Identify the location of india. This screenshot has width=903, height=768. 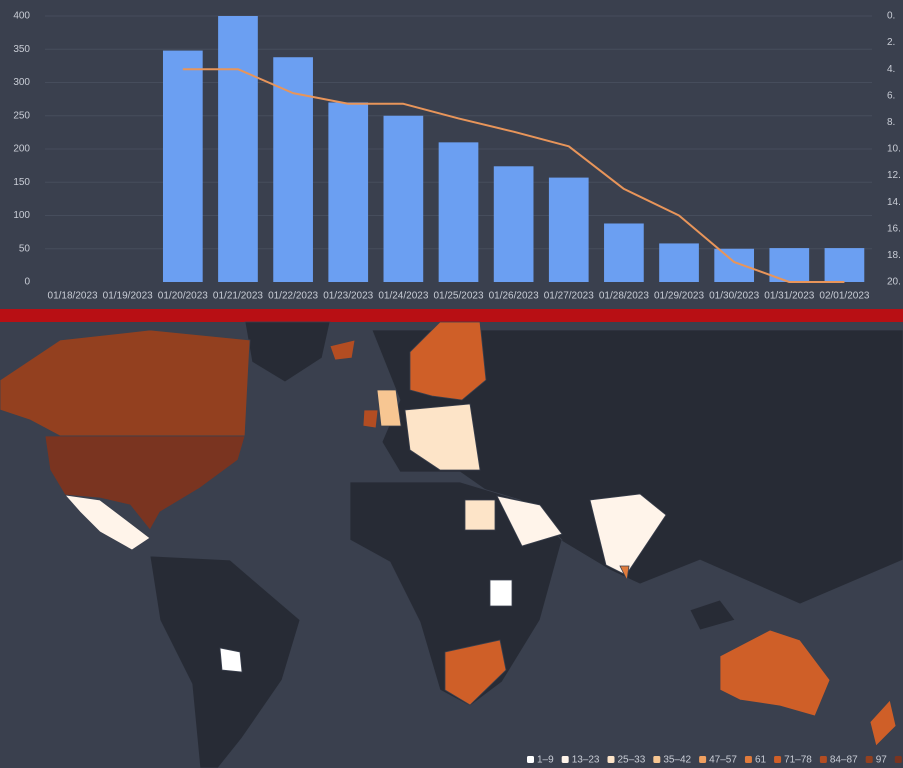
(628, 534).